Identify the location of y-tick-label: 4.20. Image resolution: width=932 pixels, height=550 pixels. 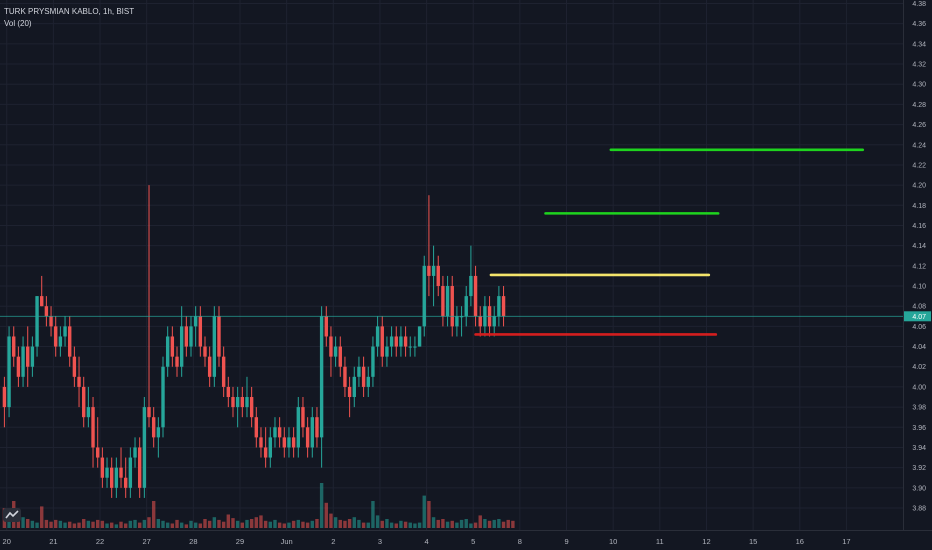
(919, 186).